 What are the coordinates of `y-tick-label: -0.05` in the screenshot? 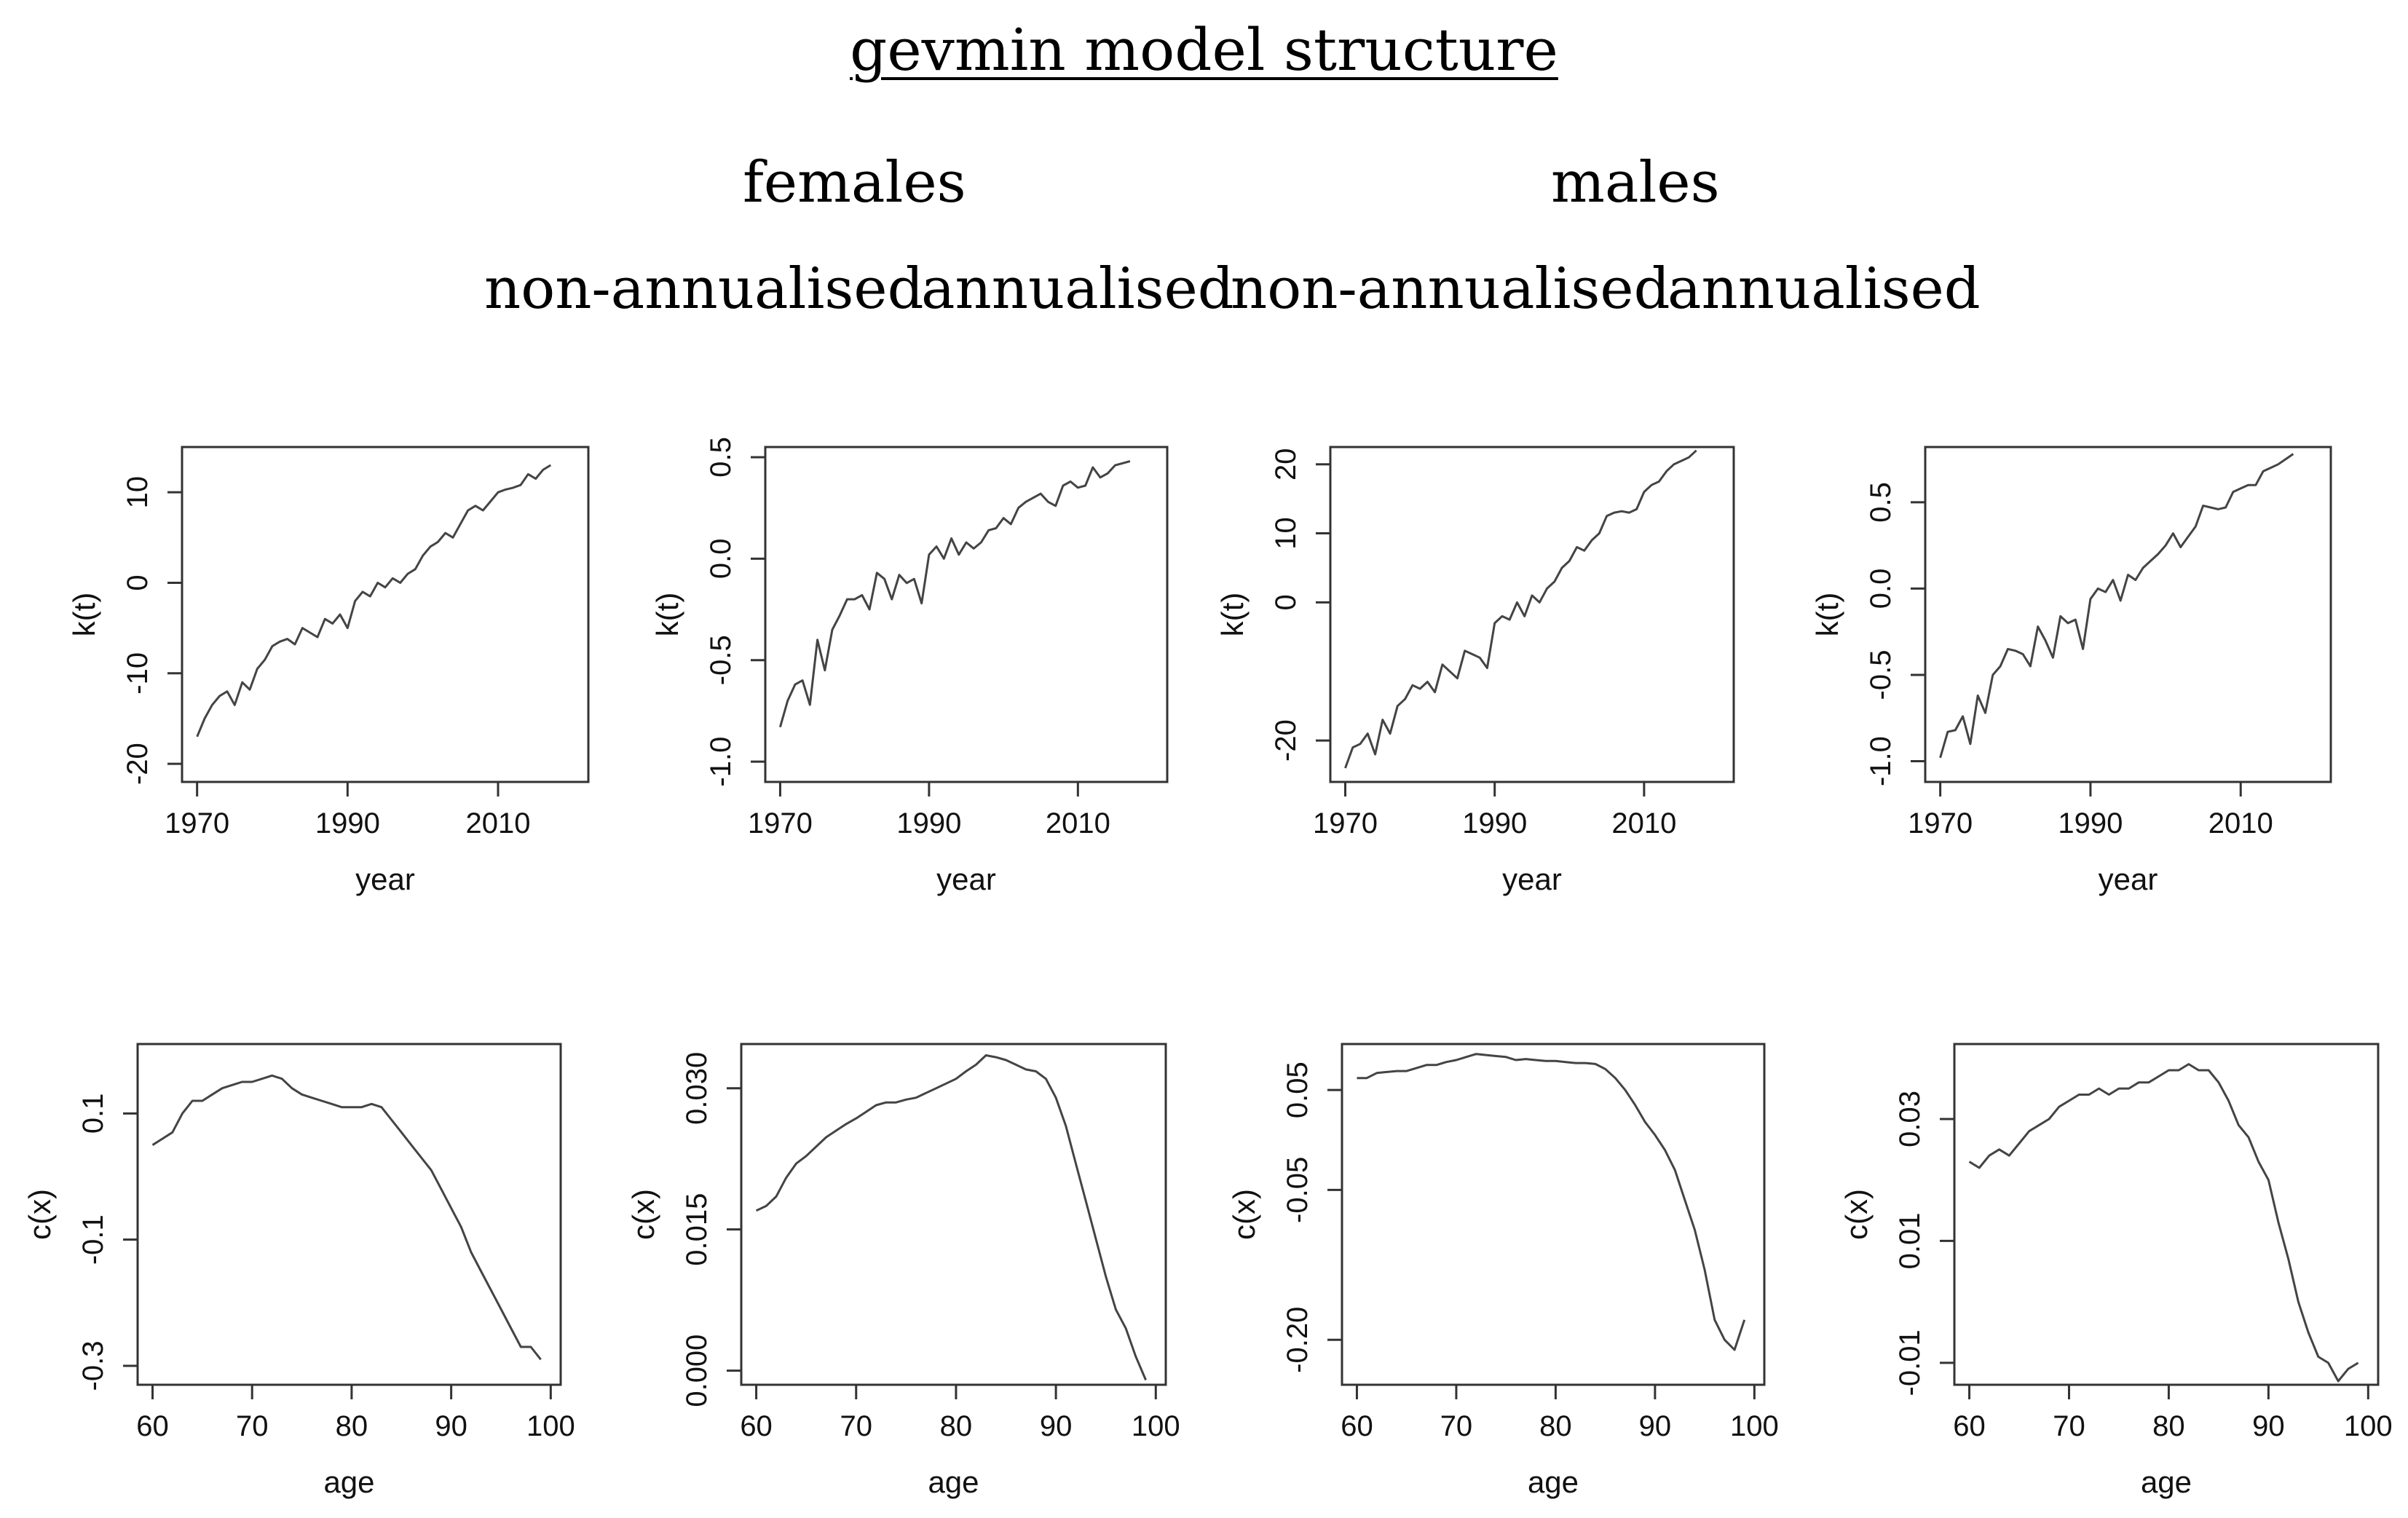 It's located at (1298, 1190).